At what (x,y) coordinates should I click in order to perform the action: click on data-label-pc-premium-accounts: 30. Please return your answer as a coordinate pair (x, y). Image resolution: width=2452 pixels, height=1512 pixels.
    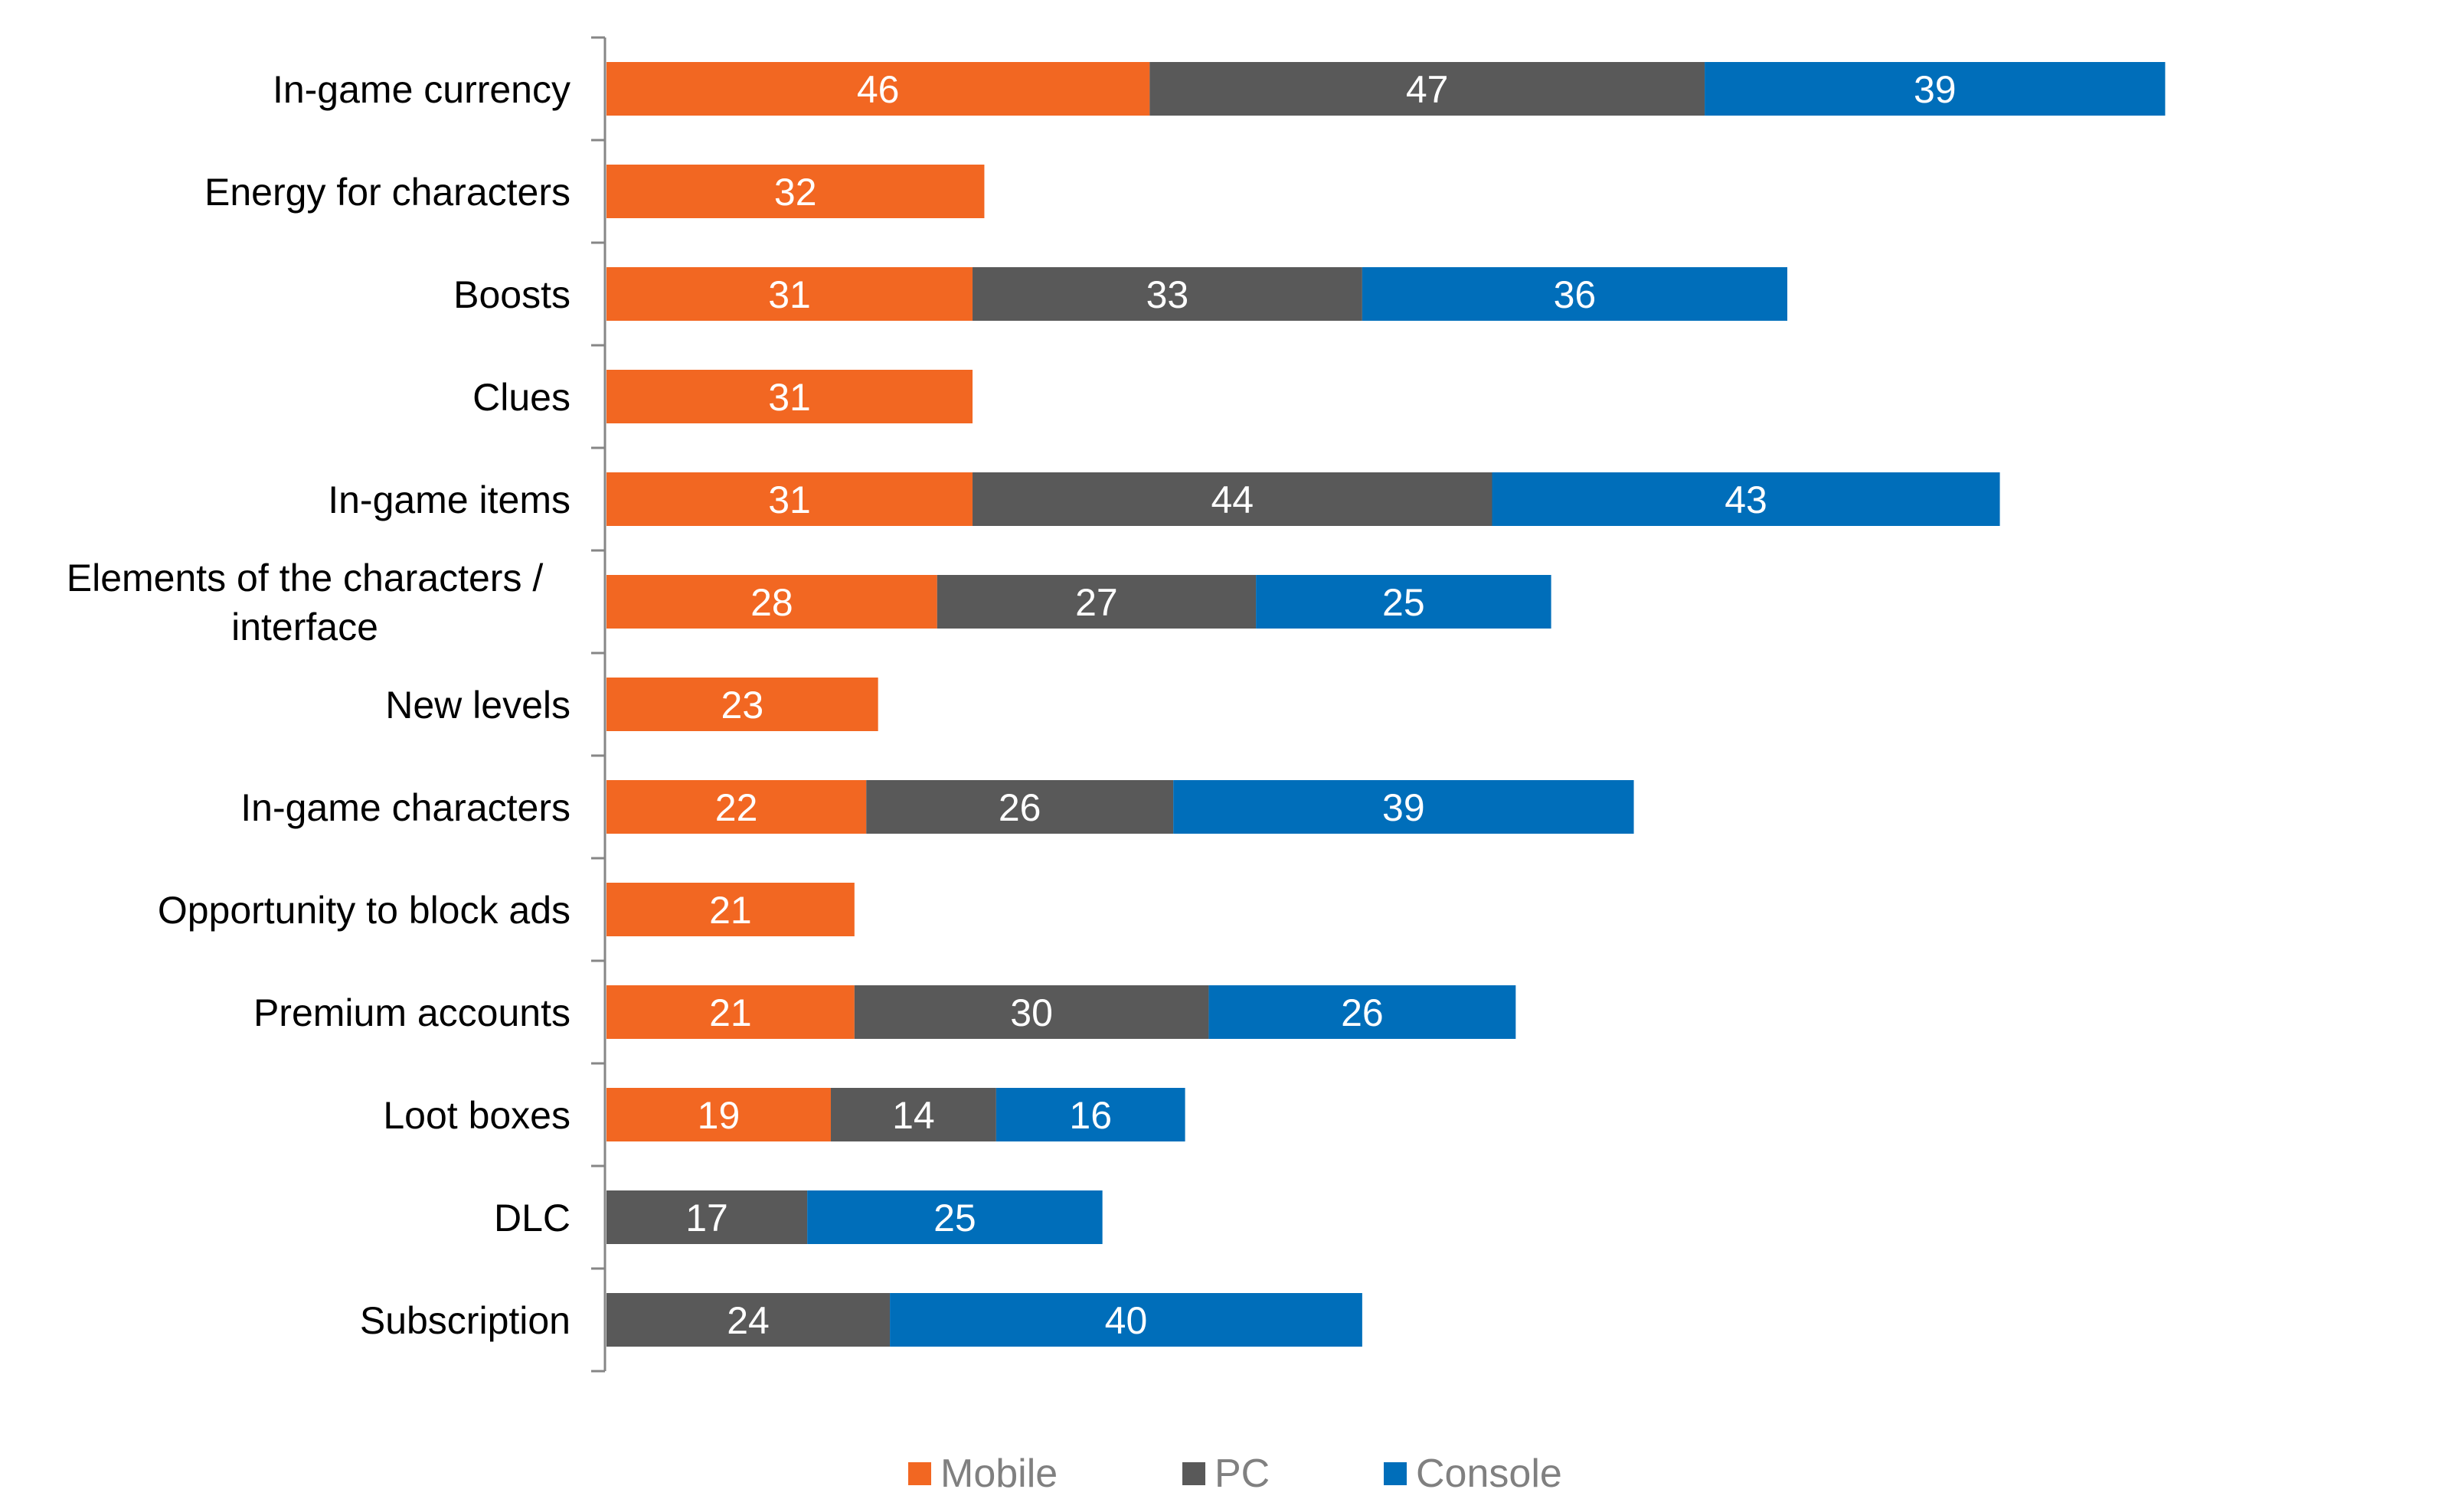
    Looking at the image, I should click on (1032, 1012).